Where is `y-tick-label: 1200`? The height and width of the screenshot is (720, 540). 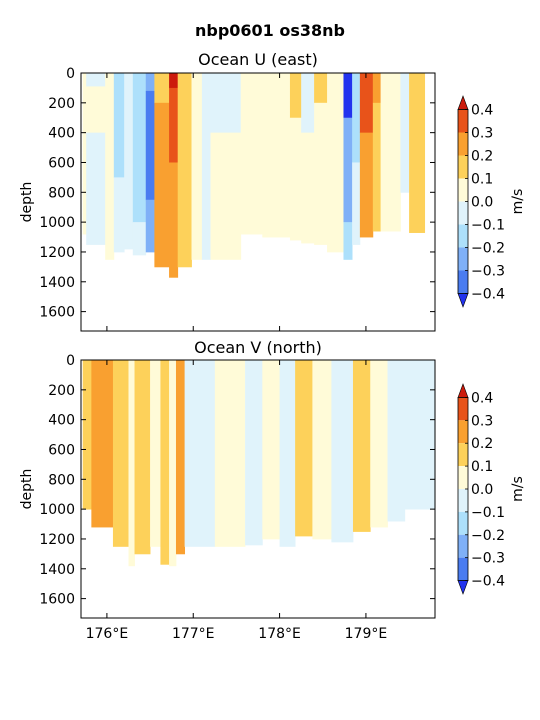
y-tick-label: 1200 is located at coordinates (57, 253).